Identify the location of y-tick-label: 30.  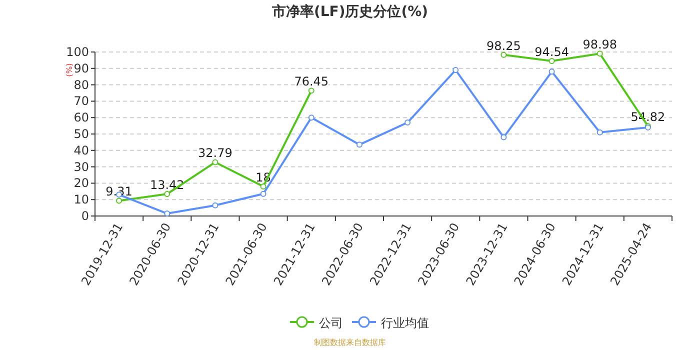
(81, 167).